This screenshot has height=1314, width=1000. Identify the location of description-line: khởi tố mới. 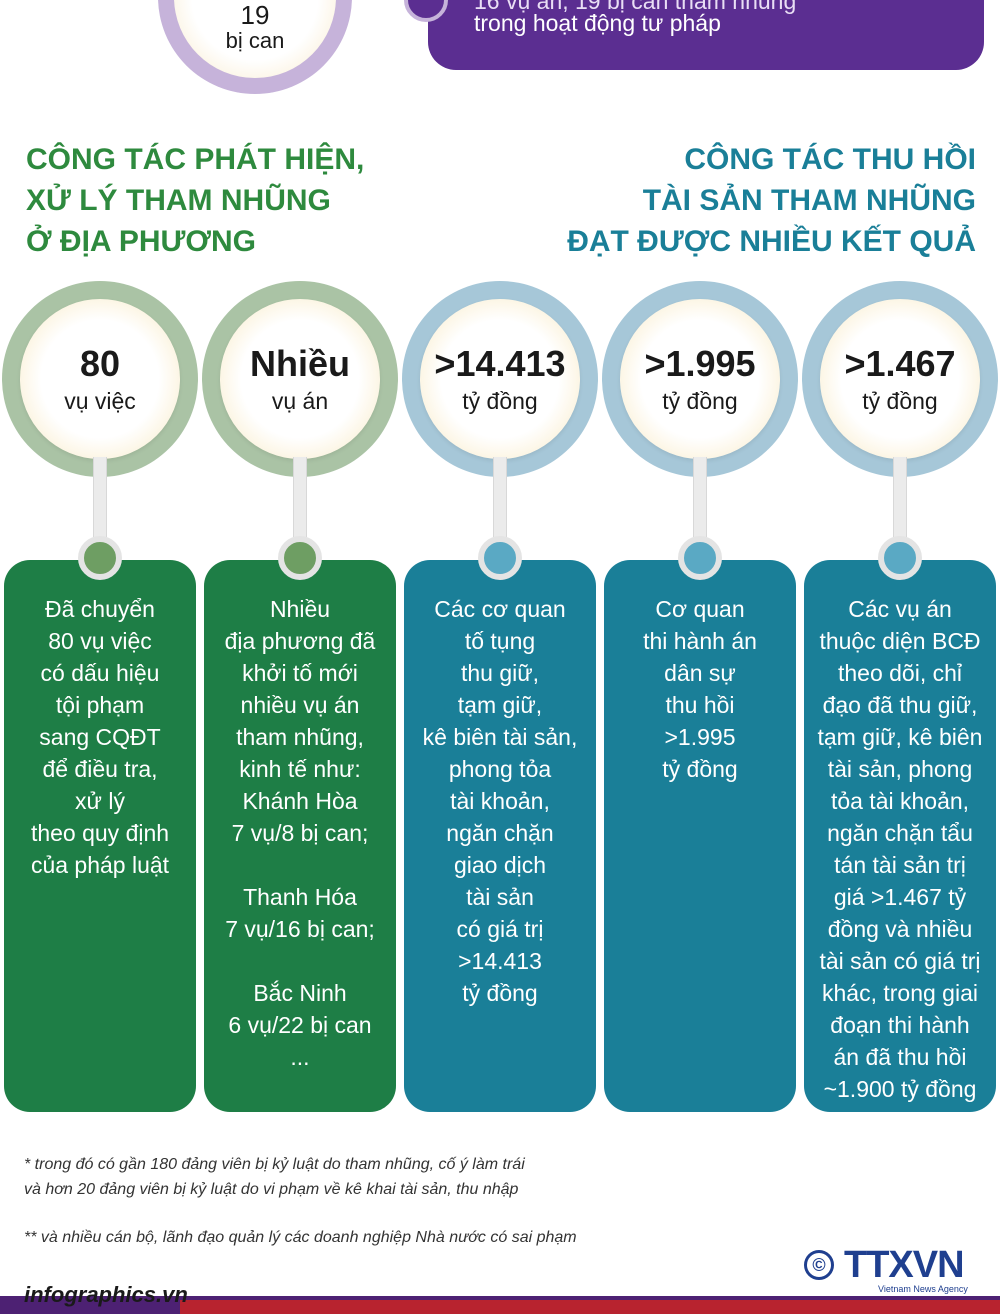
(300, 673).